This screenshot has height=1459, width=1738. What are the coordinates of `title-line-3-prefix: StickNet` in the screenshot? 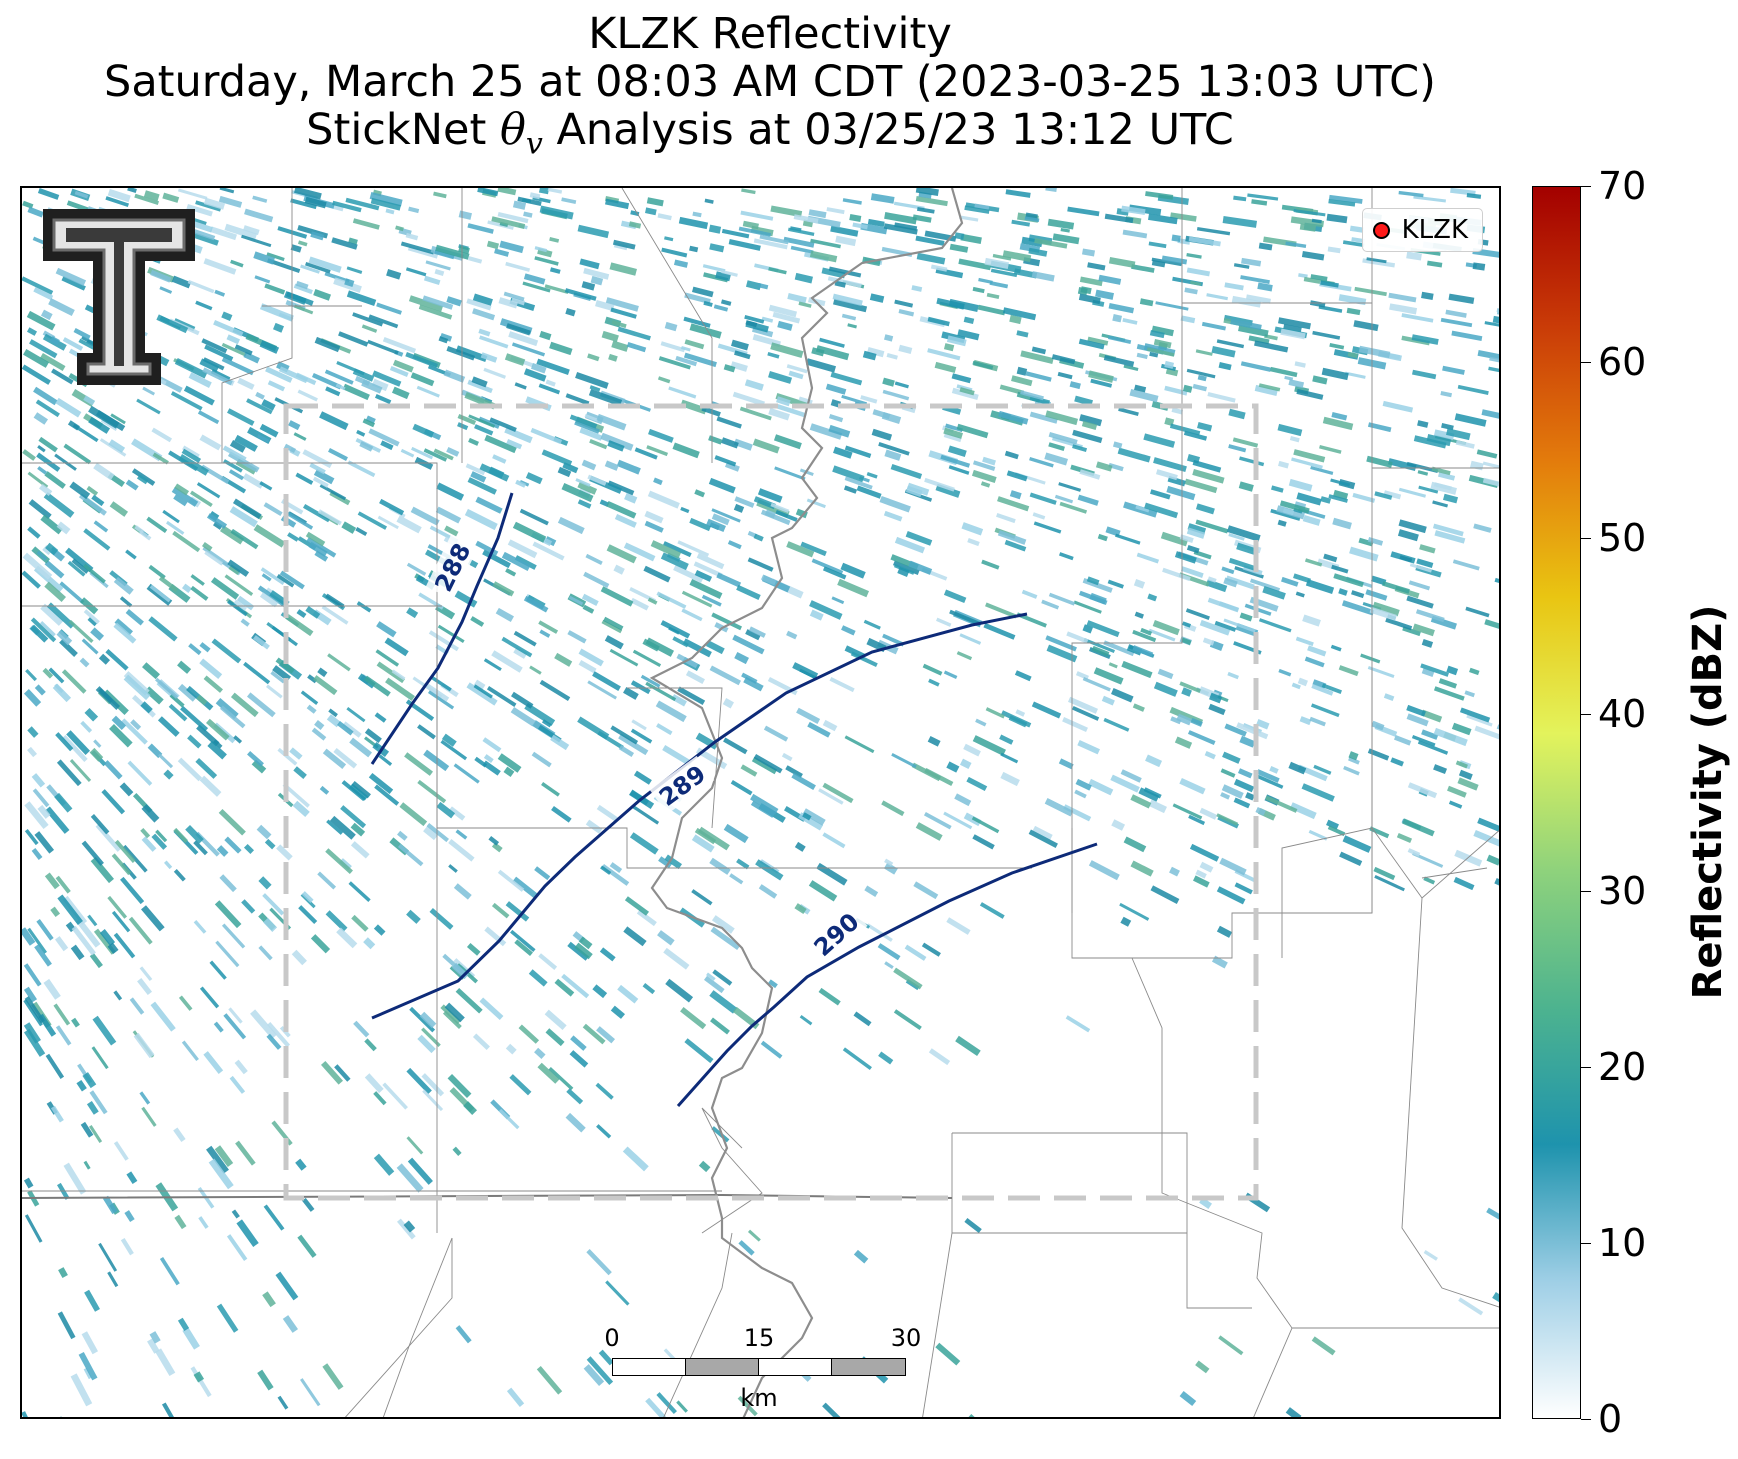 It's located at (403, 130).